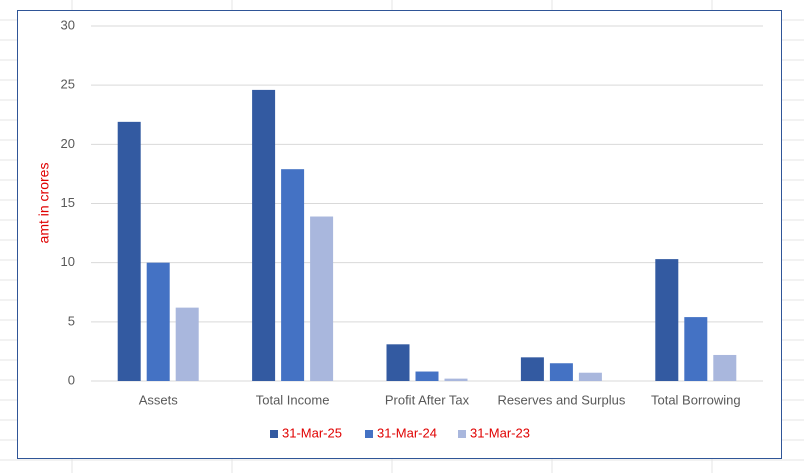  What do you see at coordinates (71, 379) in the screenshot?
I see `y-tick-label: 0` at bounding box center [71, 379].